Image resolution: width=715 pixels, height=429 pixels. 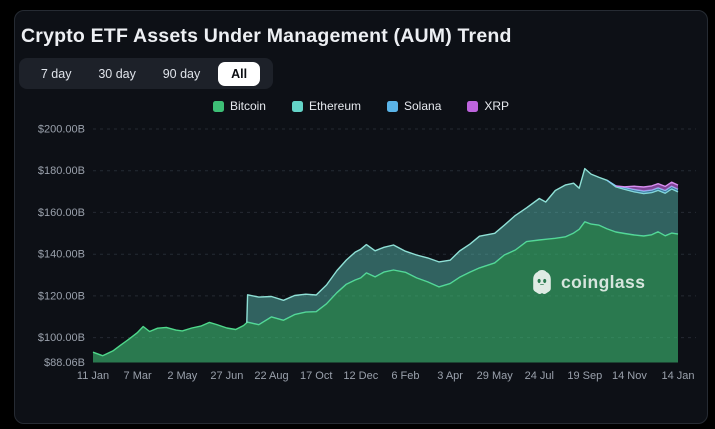 I want to click on line-xrp, so click(x=647, y=184).